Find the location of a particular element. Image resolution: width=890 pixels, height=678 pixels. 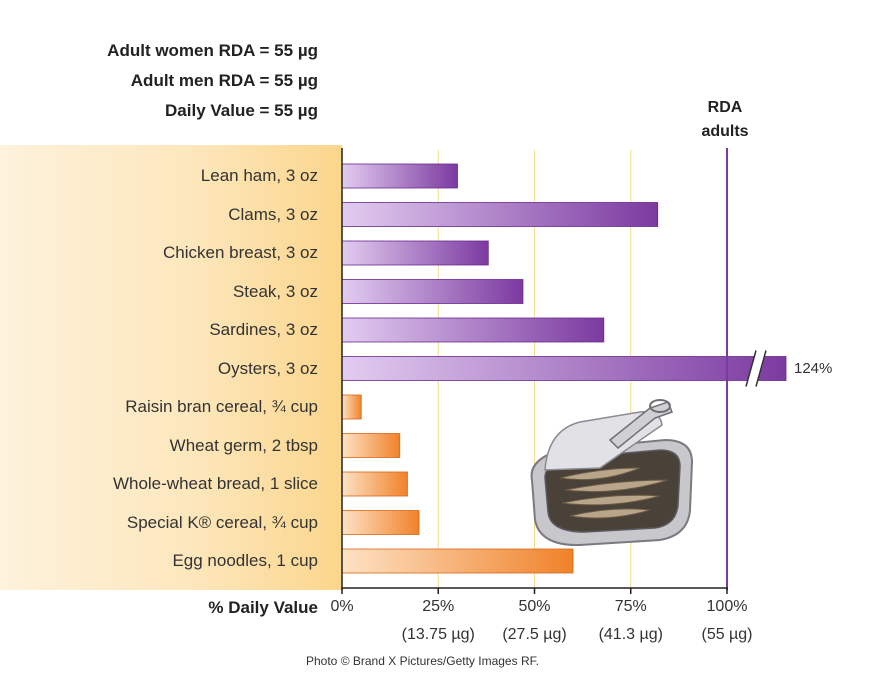

category-label: Sardines, 3 oz is located at coordinates (263, 329).